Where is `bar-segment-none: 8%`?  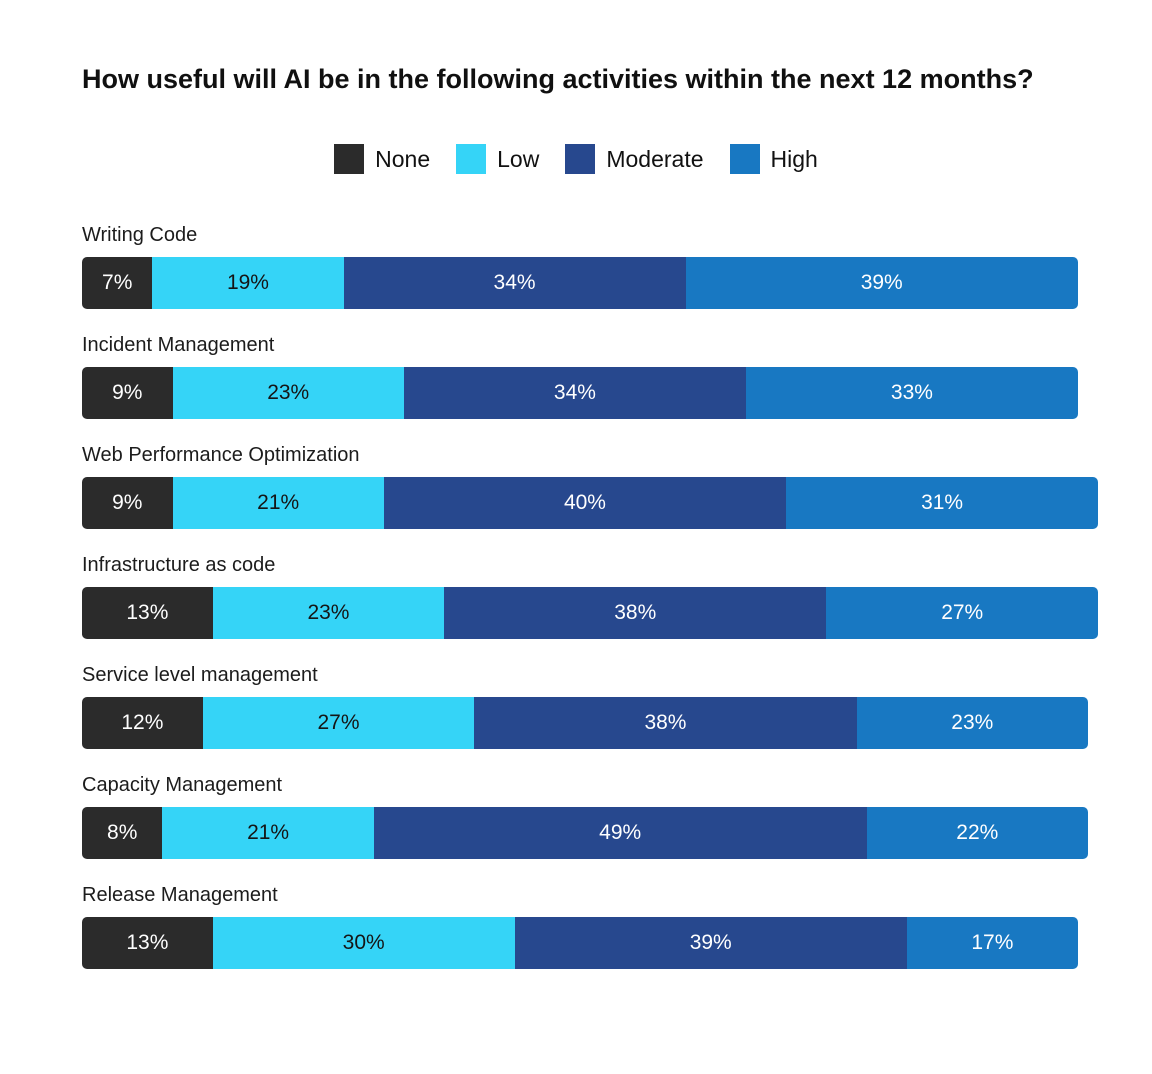 bar-segment-none: 8% is located at coordinates (122, 833).